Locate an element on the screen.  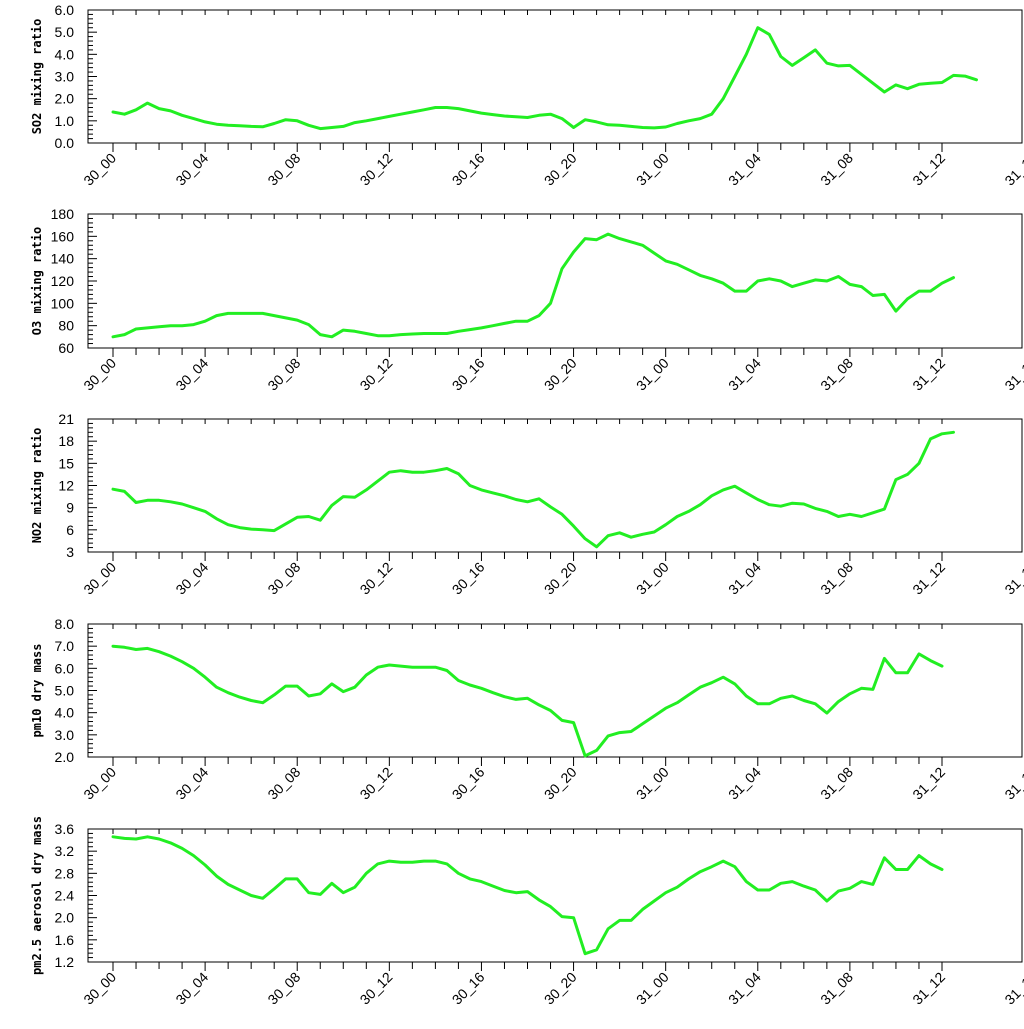
y-tick-label: 12 is located at coordinates (66, 486).